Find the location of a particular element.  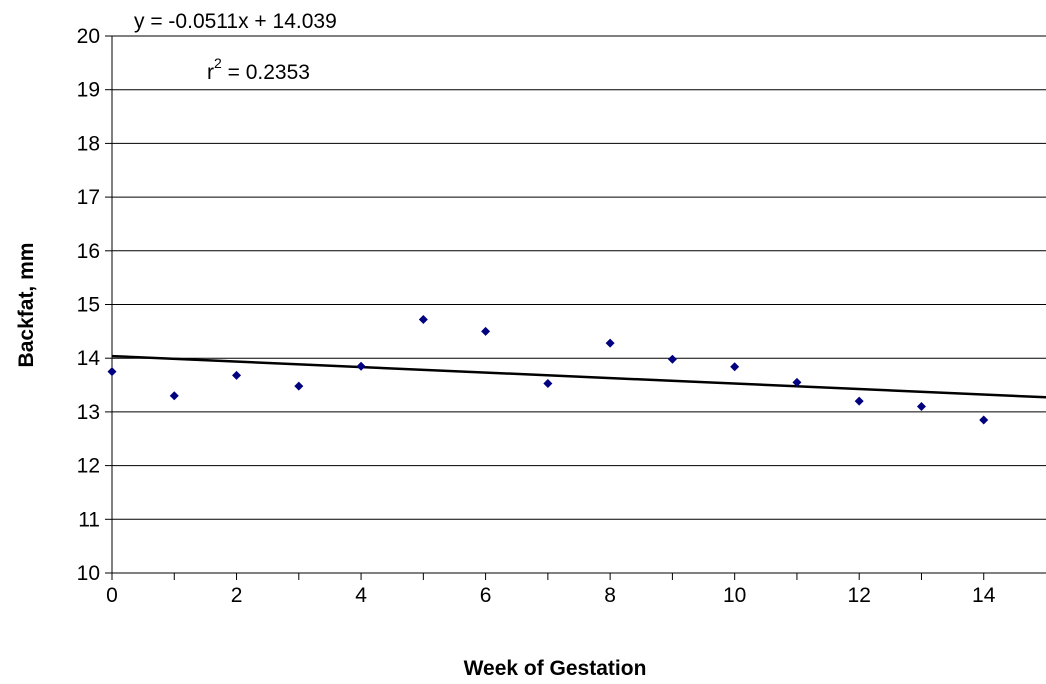

y-tick-label: 16 is located at coordinates (88, 251).